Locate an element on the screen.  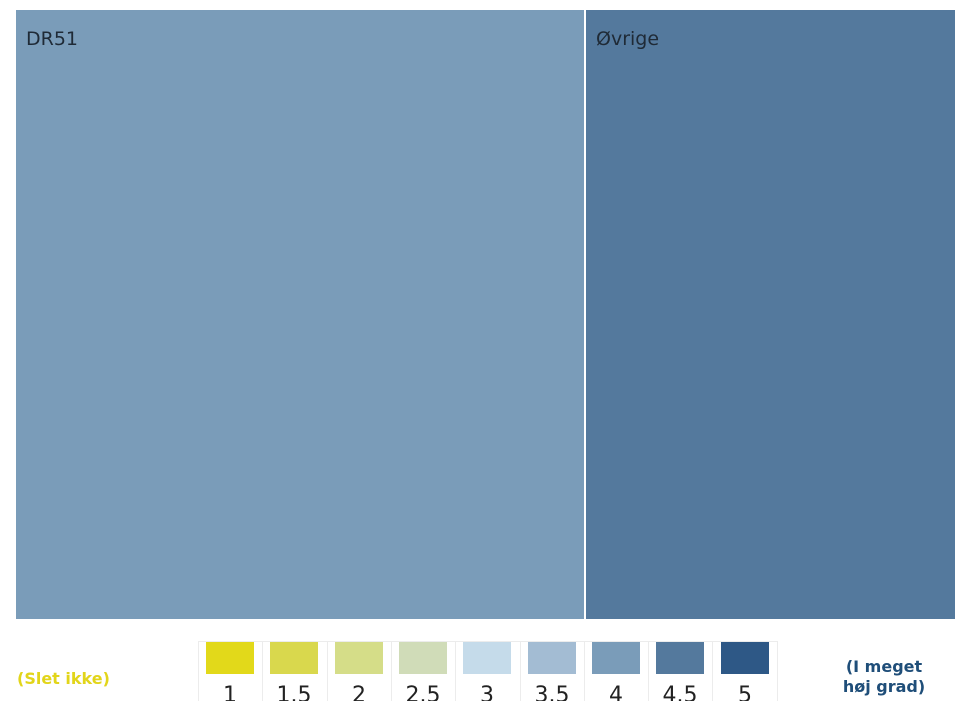
legend-high-label-line1: (I meget is located at coordinates (884, 666).